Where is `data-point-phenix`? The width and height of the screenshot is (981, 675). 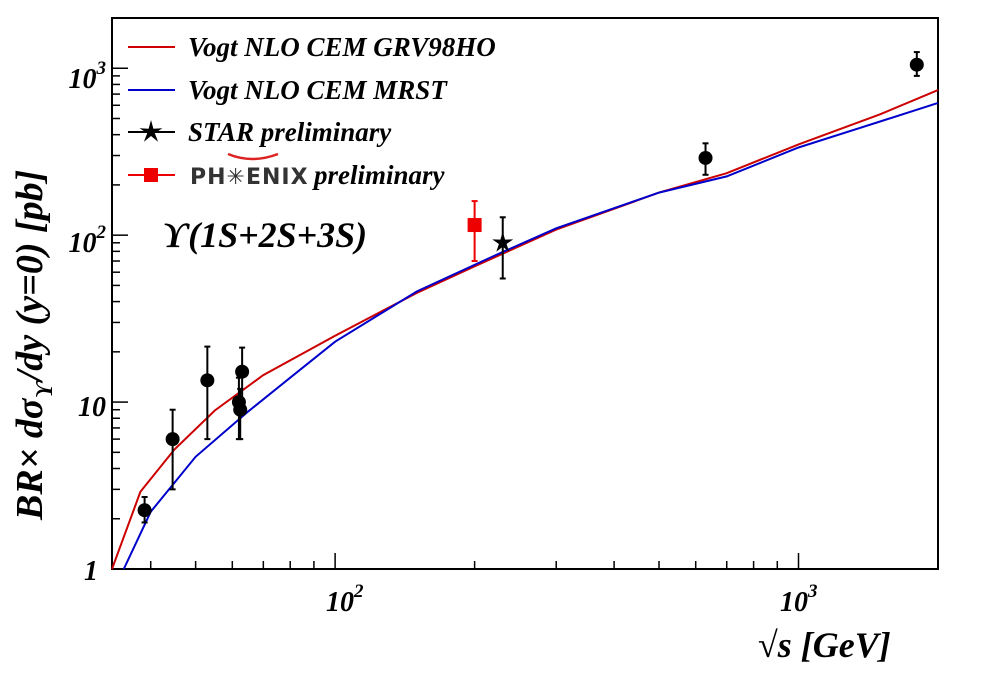 data-point-phenix is located at coordinates (474, 225).